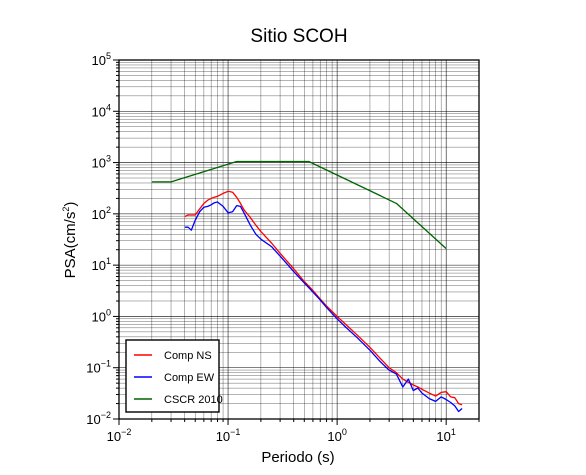 The height and width of the screenshot is (475, 586). Describe the element at coordinates (298, 36) in the screenshot. I see `chart-title: Sitio SCOH` at that location.